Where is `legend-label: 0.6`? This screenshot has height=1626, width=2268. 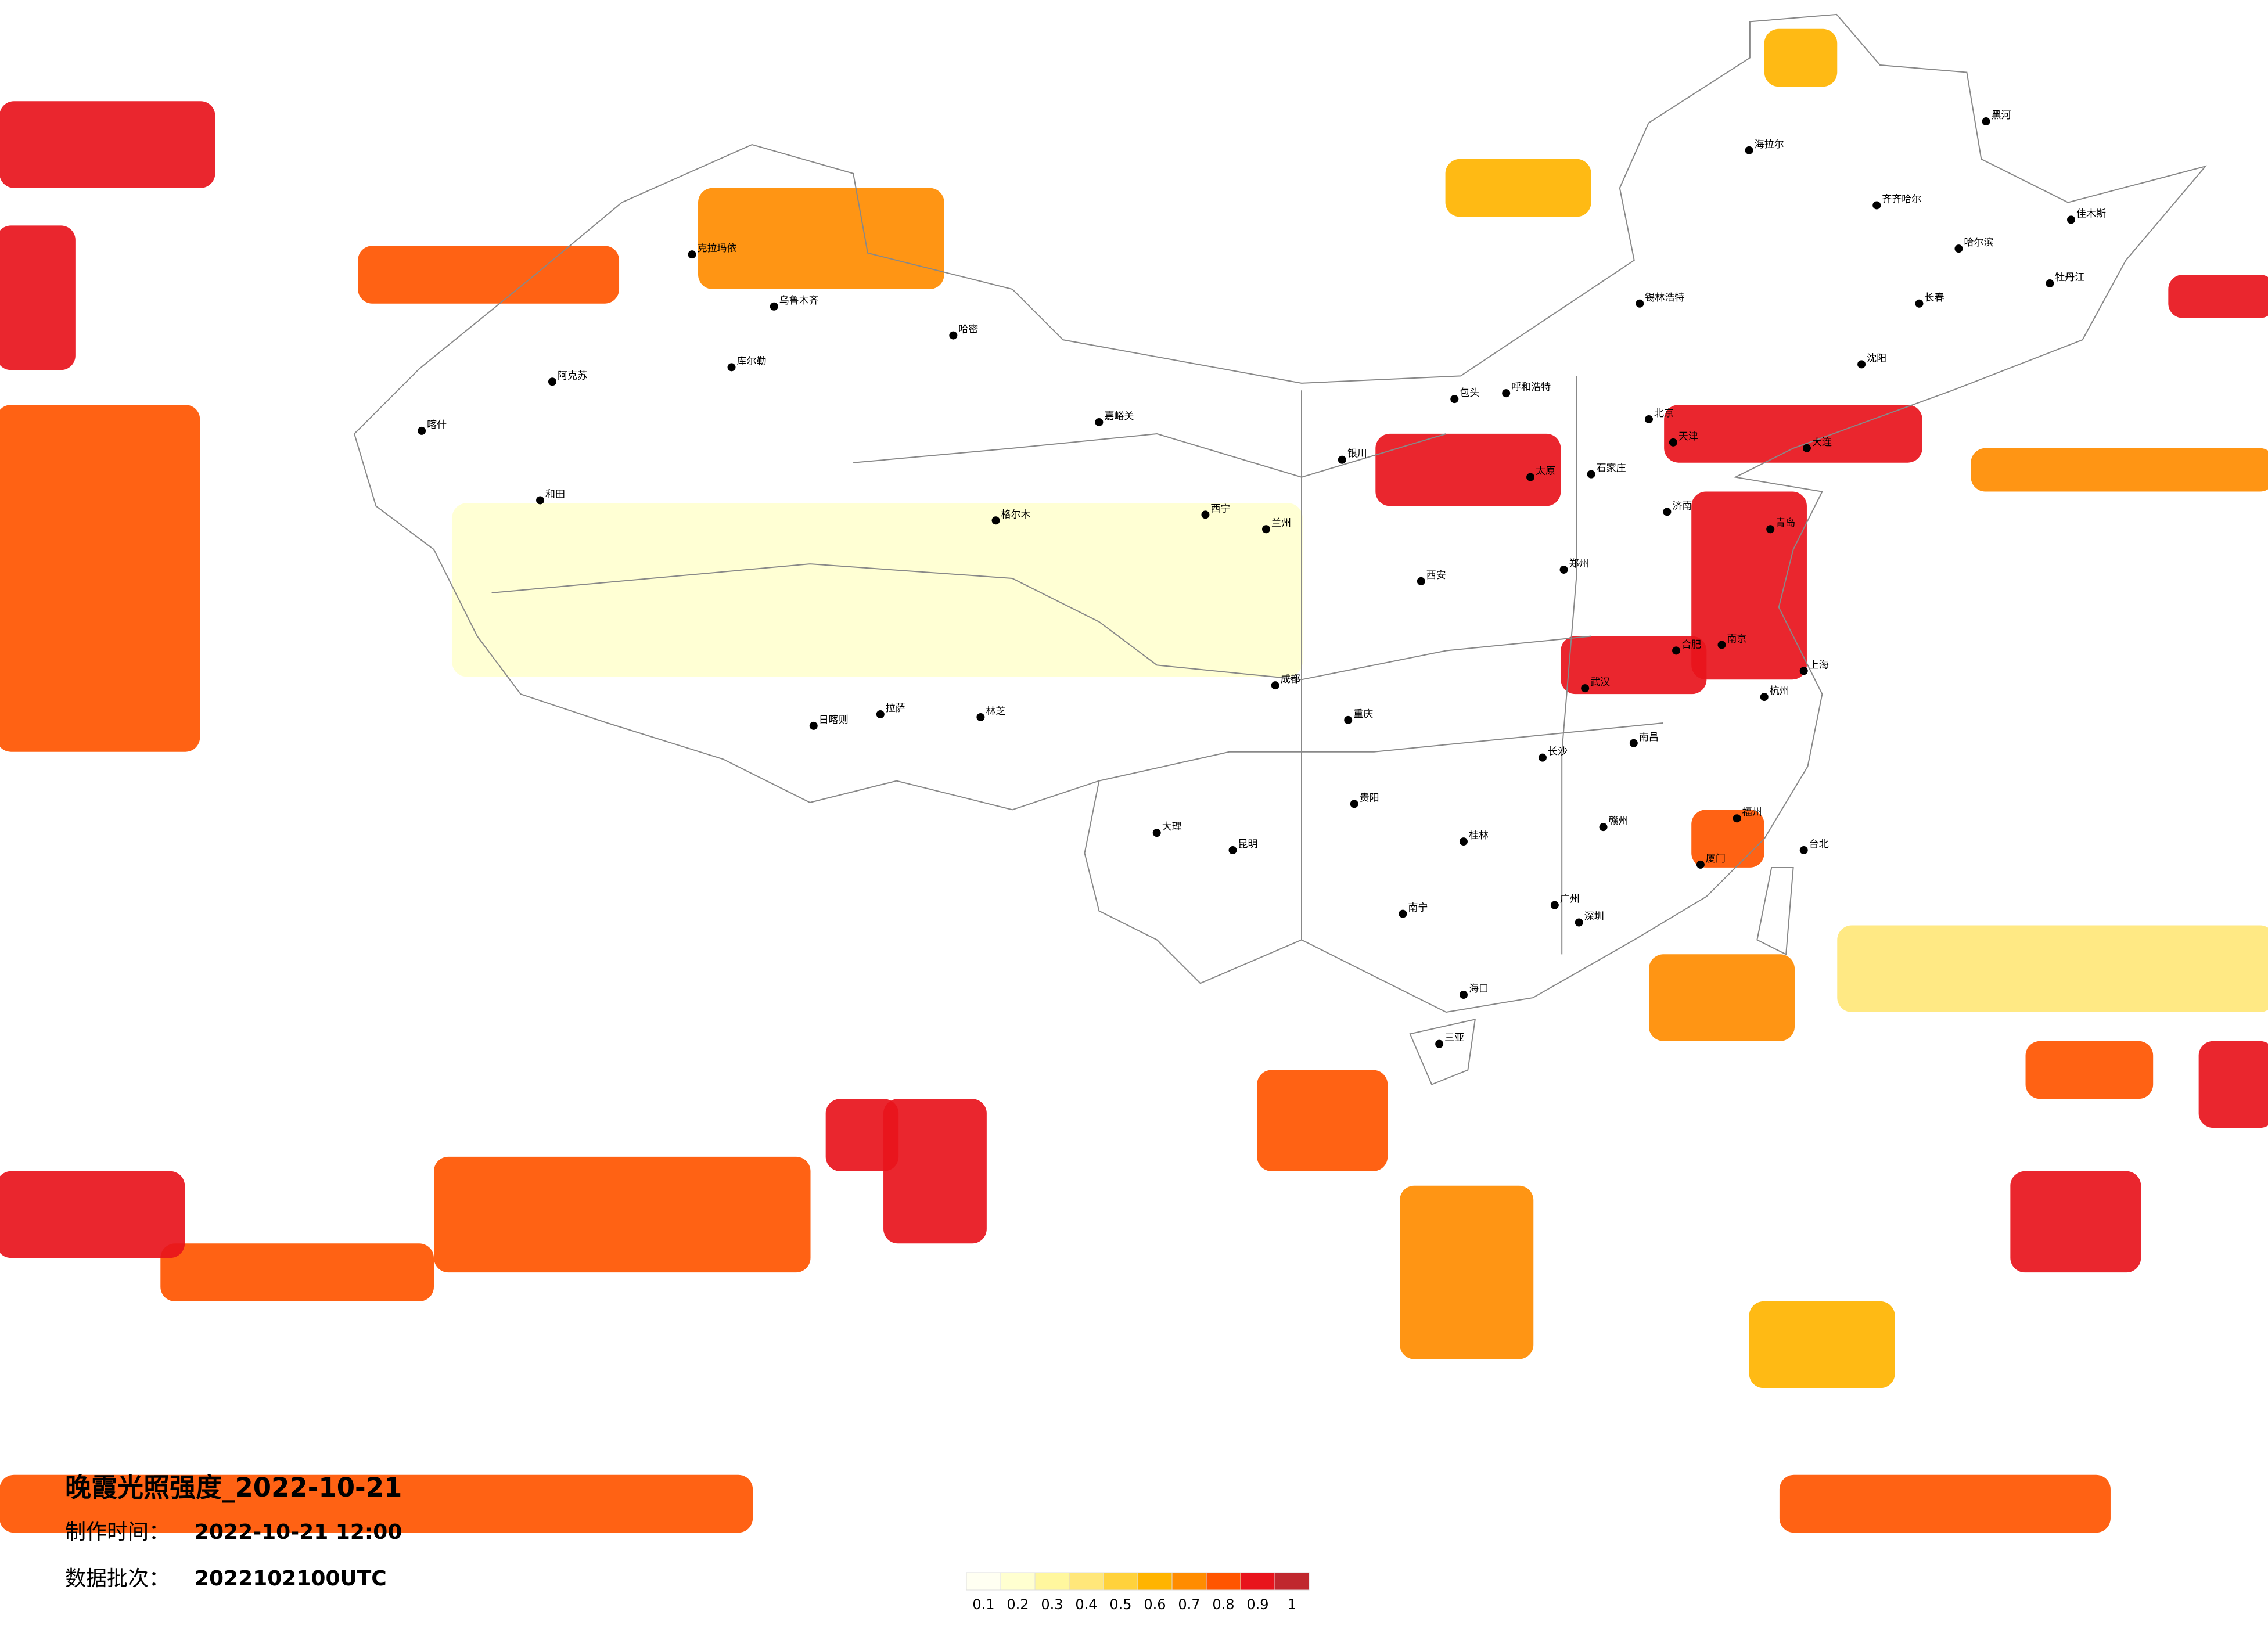
legend-label: 0.6 is located at coordinates (1155, 1604).